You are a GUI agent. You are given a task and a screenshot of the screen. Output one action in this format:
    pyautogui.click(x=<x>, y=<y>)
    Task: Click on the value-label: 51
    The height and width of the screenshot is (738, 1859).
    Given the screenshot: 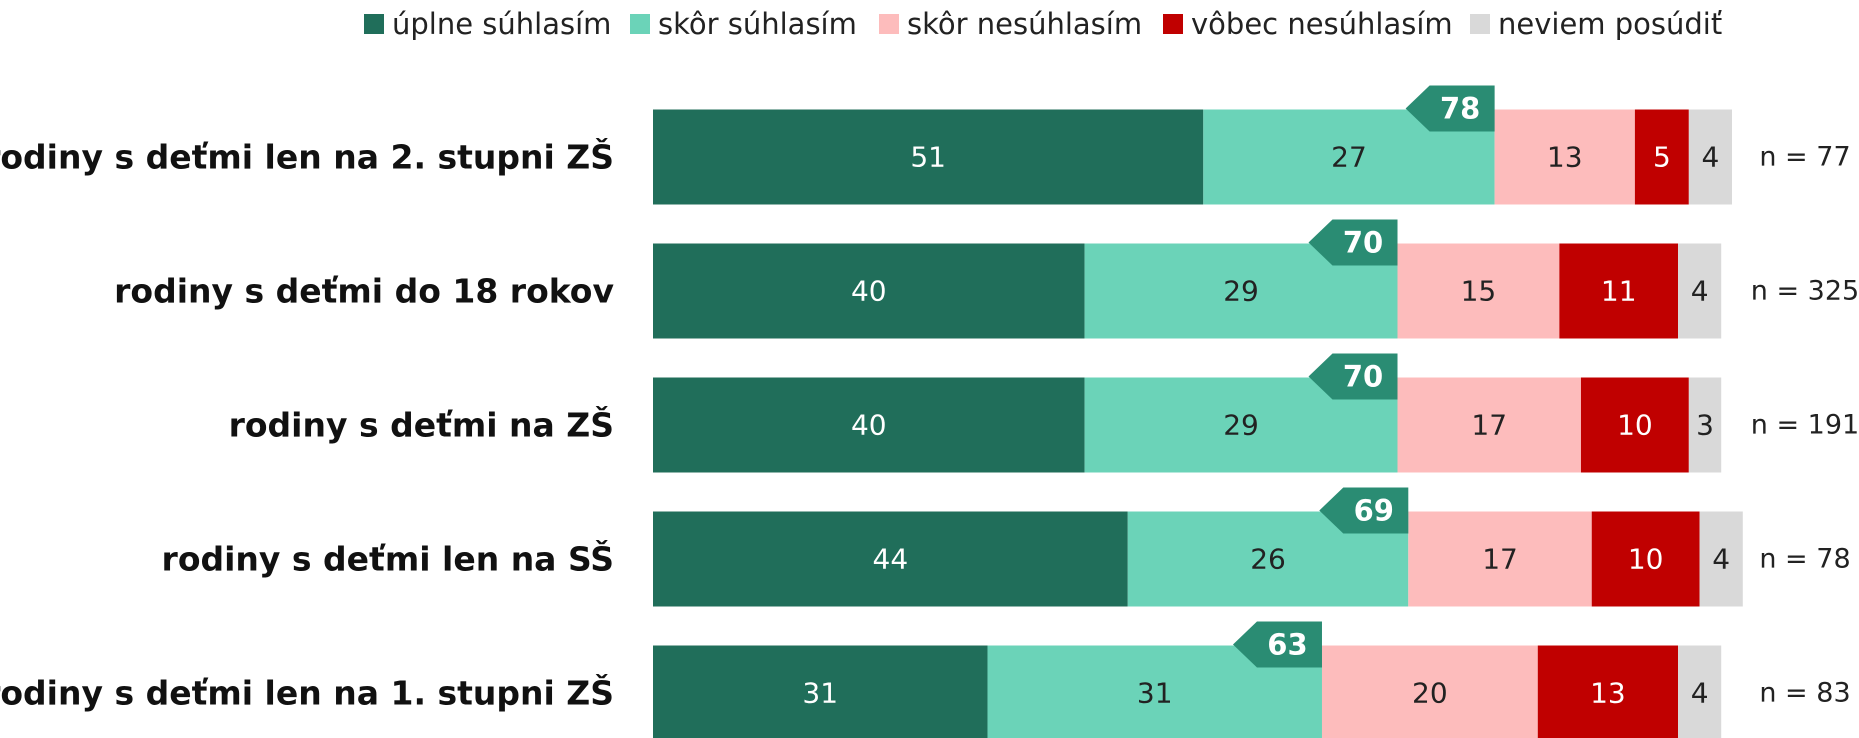 What is the action you would take?
    pyautogui.click(x=928, y=157)
    